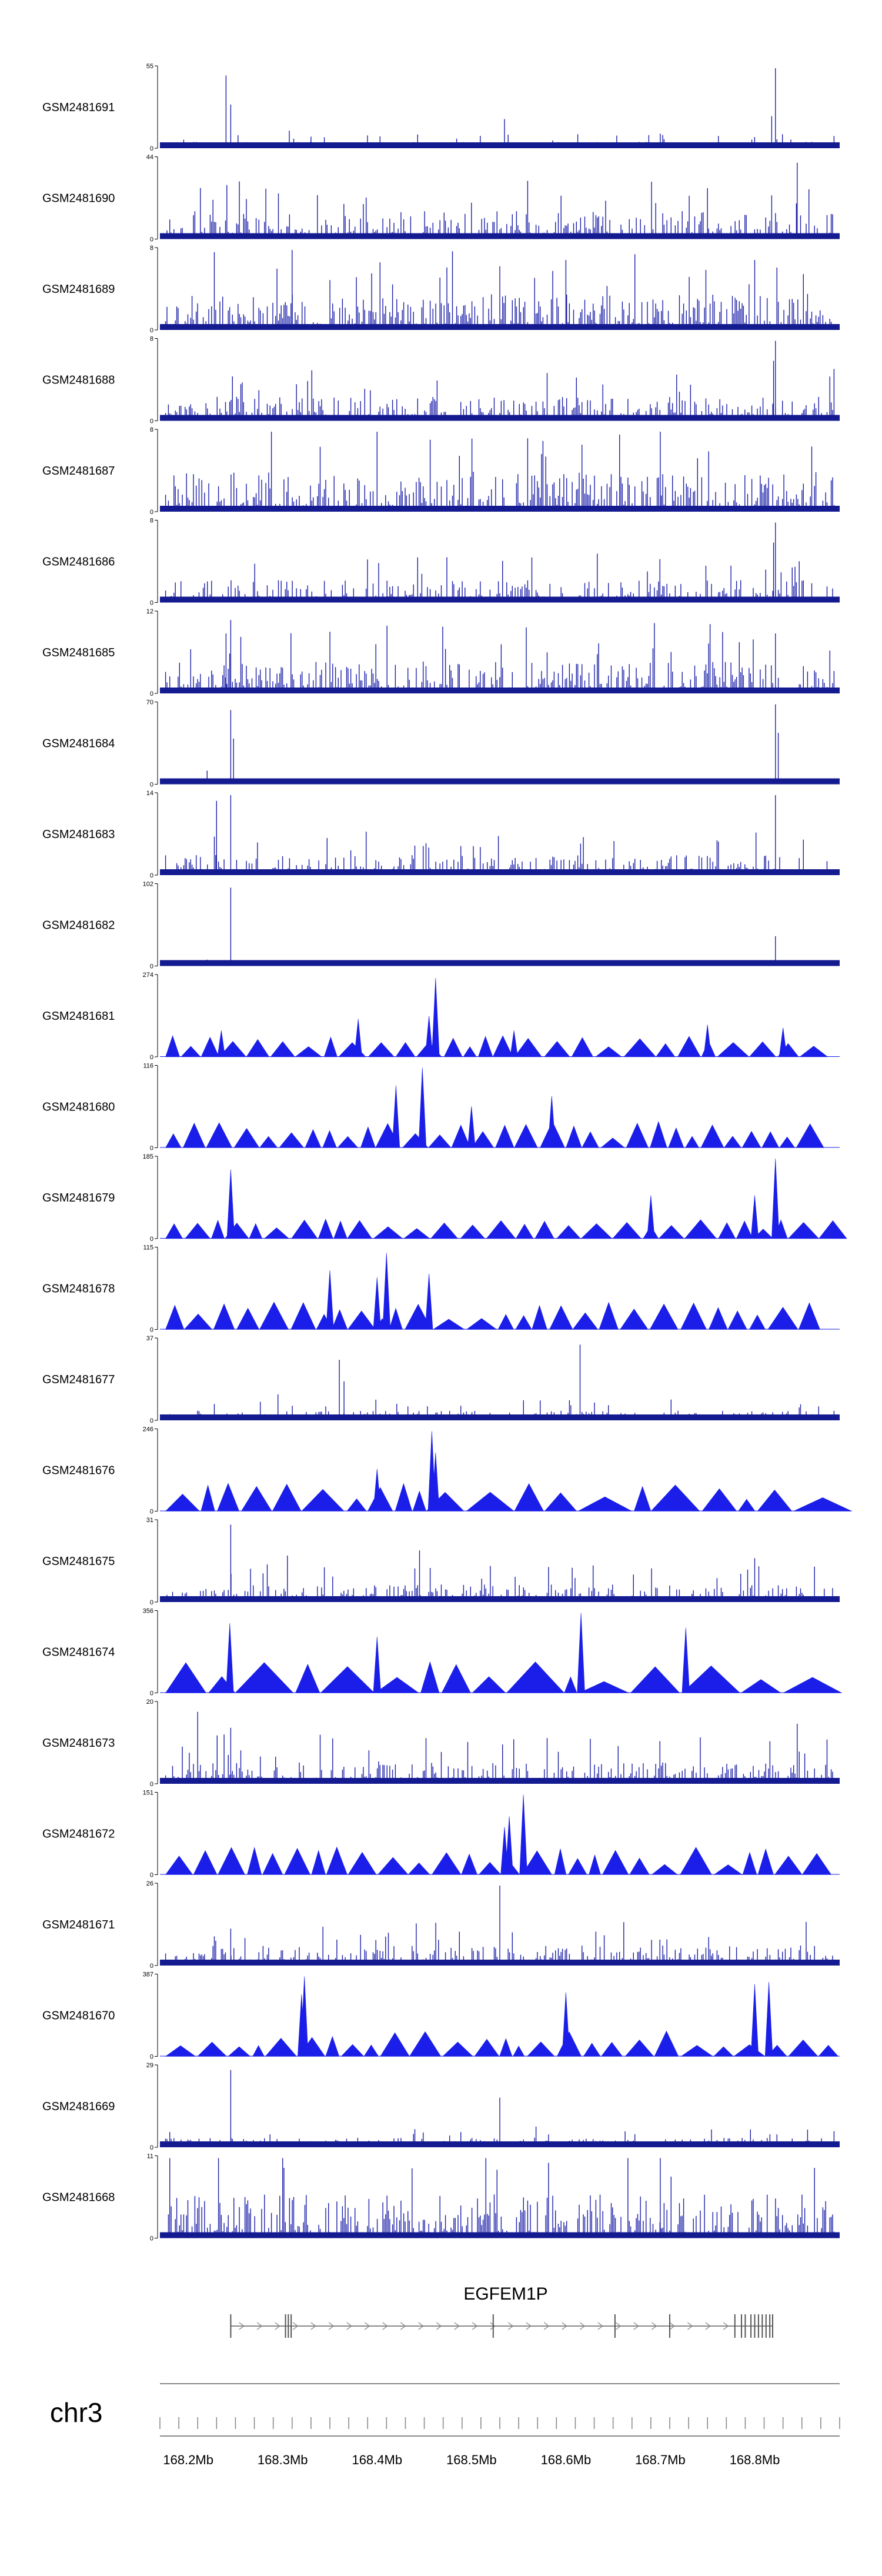  I want to click on track-label: GSM2481668, so click(78, 2197).